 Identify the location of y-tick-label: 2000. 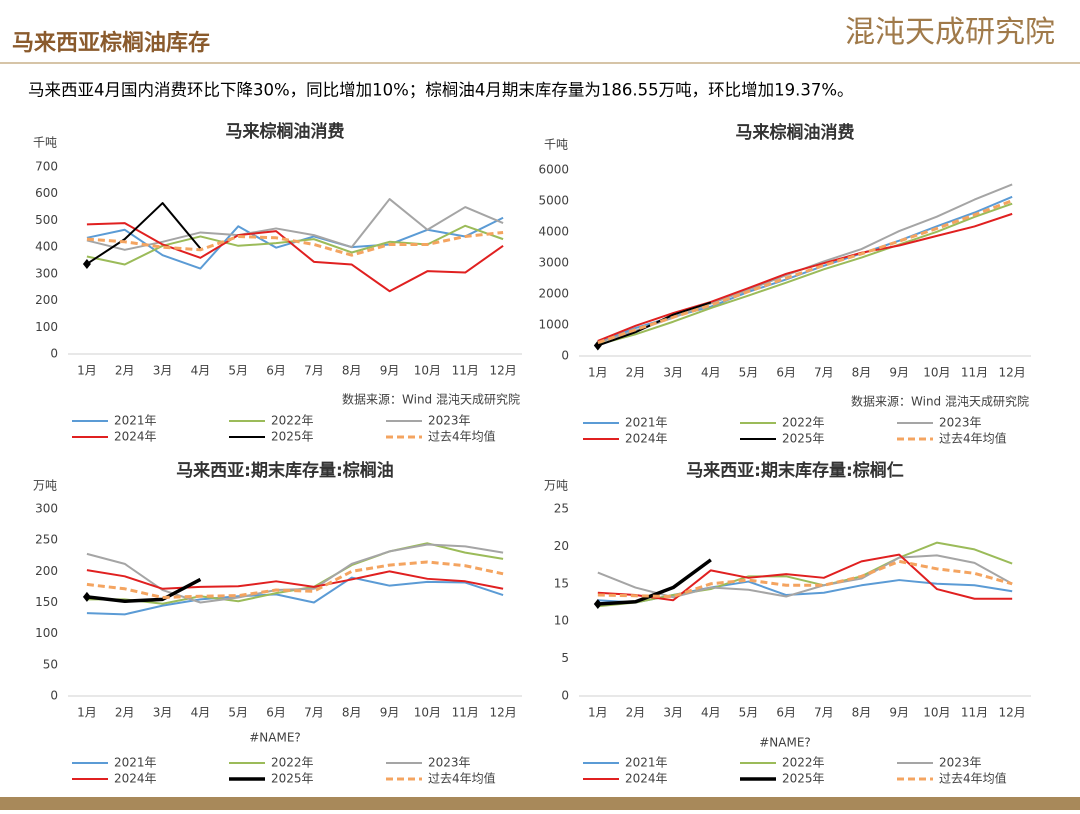
(553, 294).